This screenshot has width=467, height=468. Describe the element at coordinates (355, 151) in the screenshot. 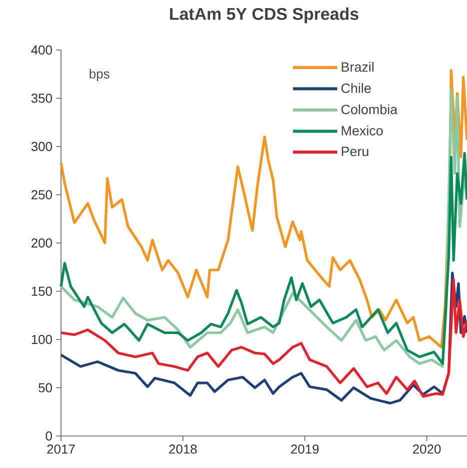

I see `legend-label: Peru` at that location.